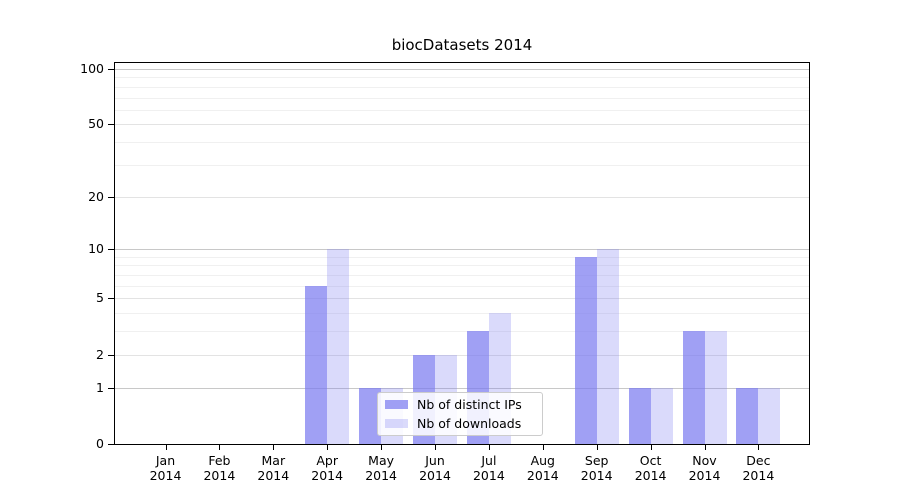  What do you see at coordinates (100, 387) in the screenshot?
I see `y-tick-label: 1` at bounding box center [100, 387].